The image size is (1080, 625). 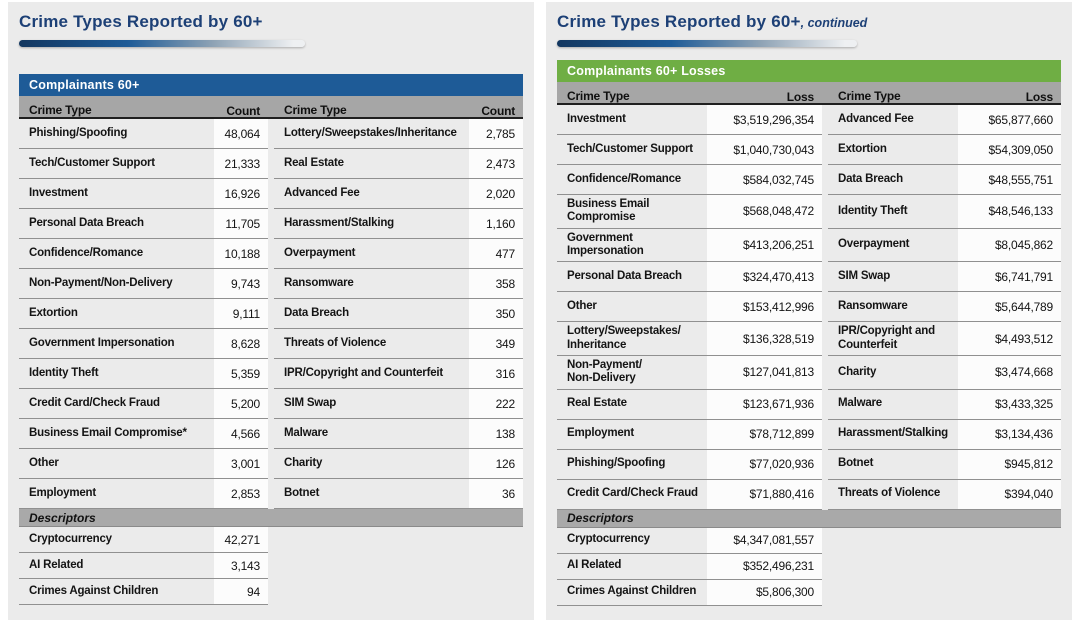 What do you see at coordinates (632, 591) in the screenshot?
I see `crime-type-cell: Crimes Against Children` at bounding box center [632, 591].